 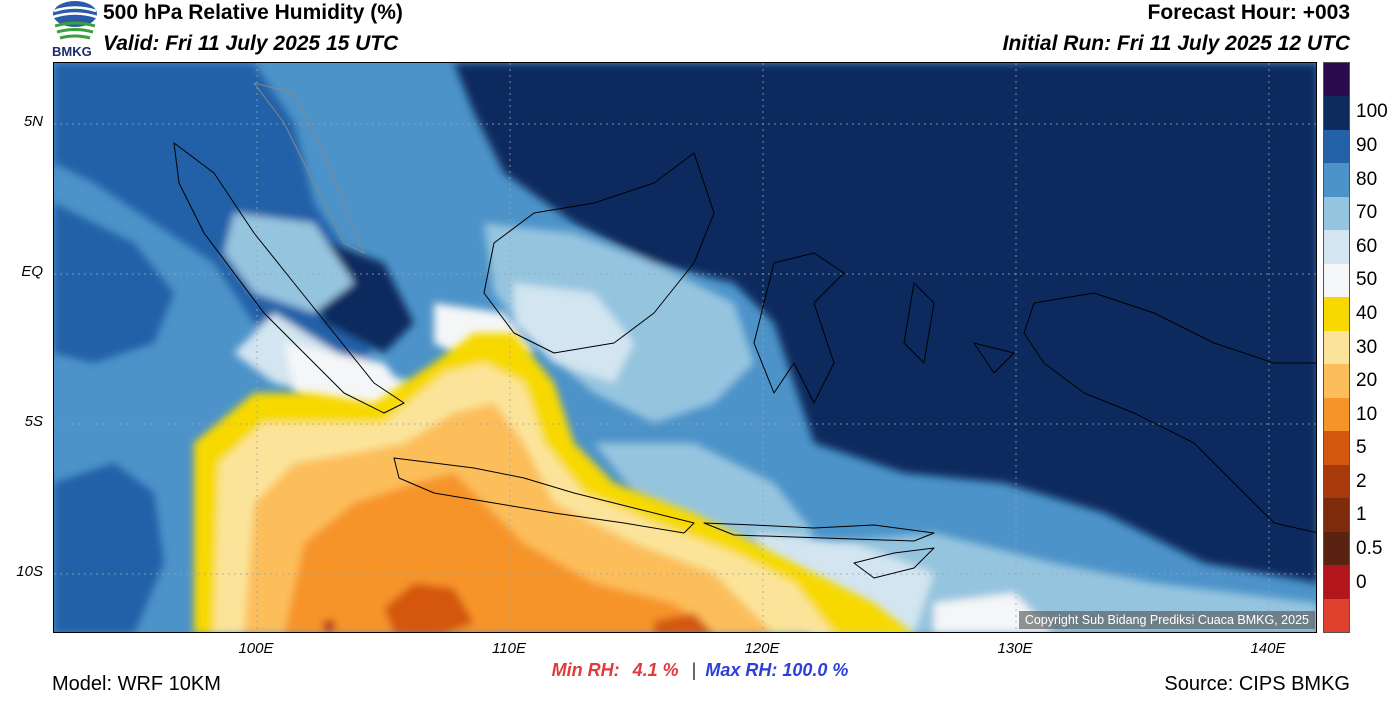 I want to click on colorbar-label: 10, so click(x=1367, y=414).